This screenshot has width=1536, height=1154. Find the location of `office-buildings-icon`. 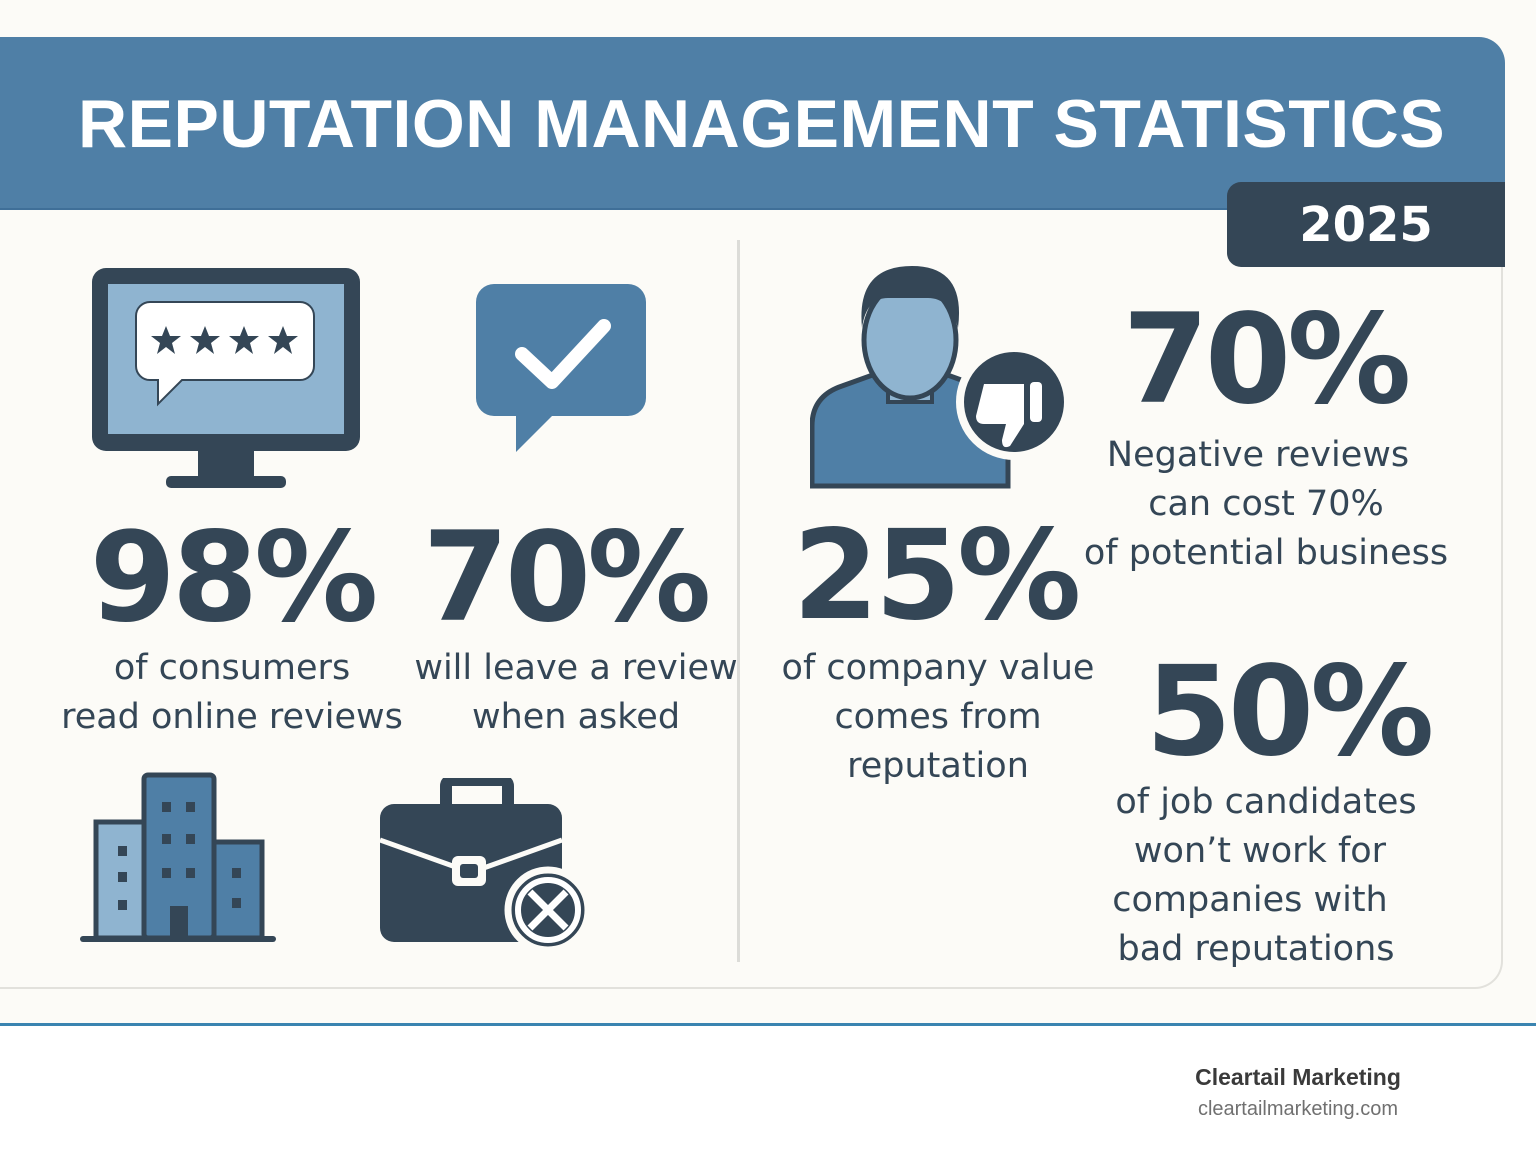

office-buildings-icon is located at coordinates (178, 857).